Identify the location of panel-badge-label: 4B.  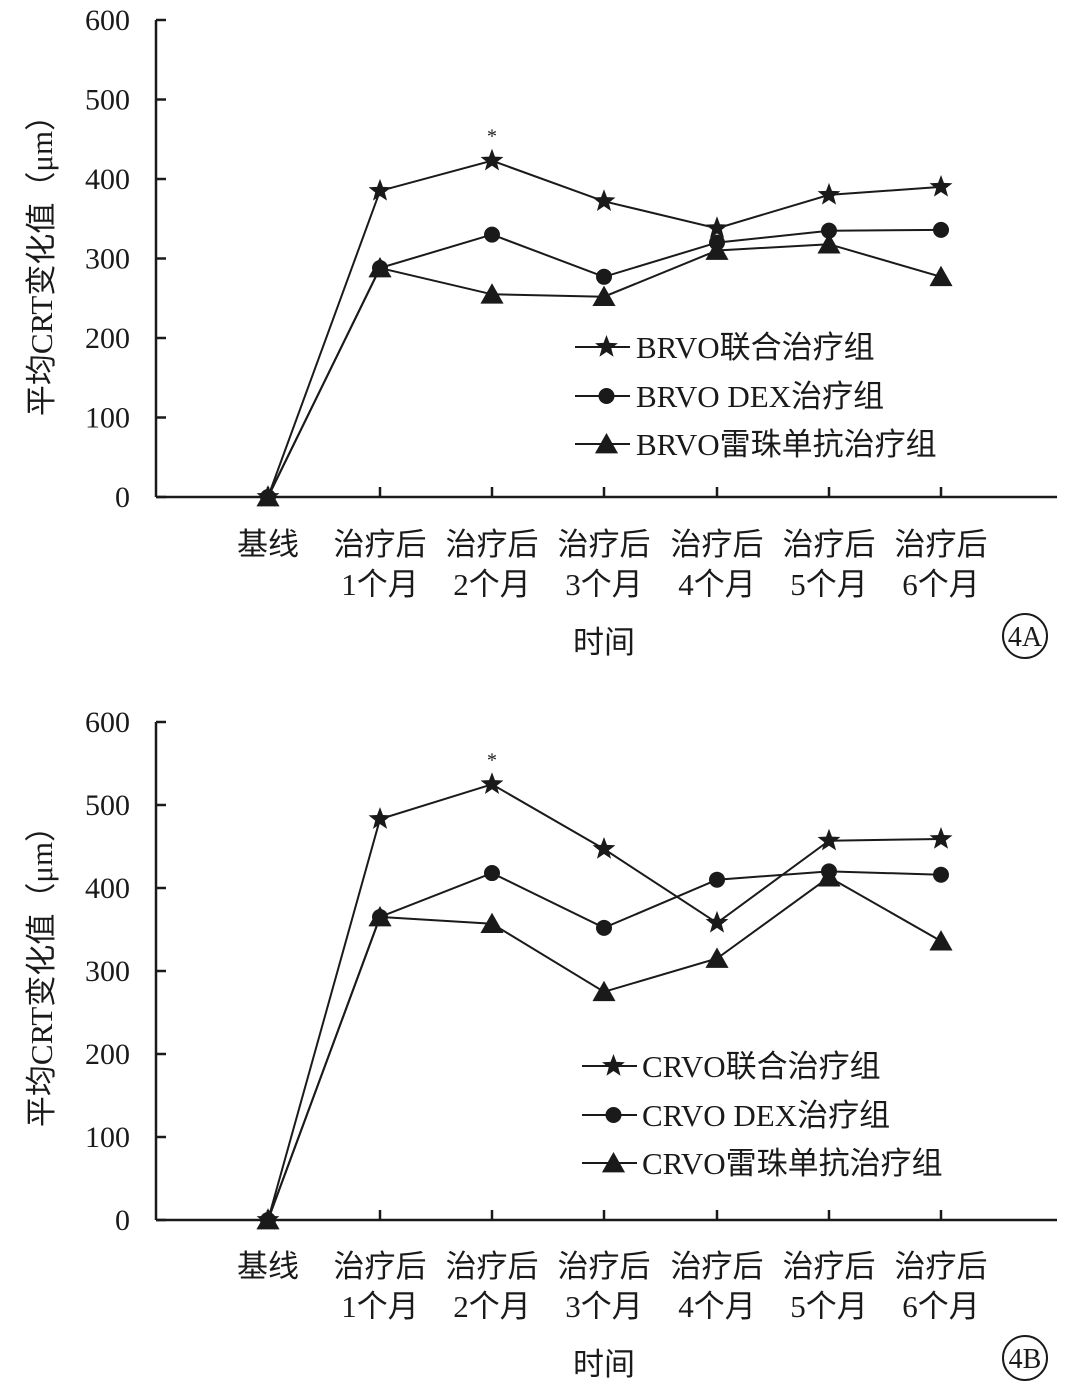
(1025, 1359).